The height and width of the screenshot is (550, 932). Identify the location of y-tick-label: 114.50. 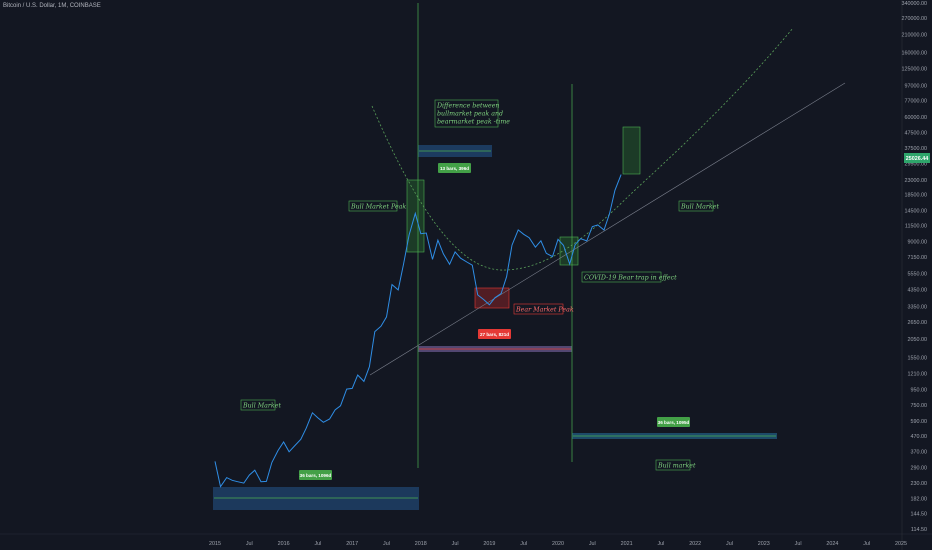
(919, 530).